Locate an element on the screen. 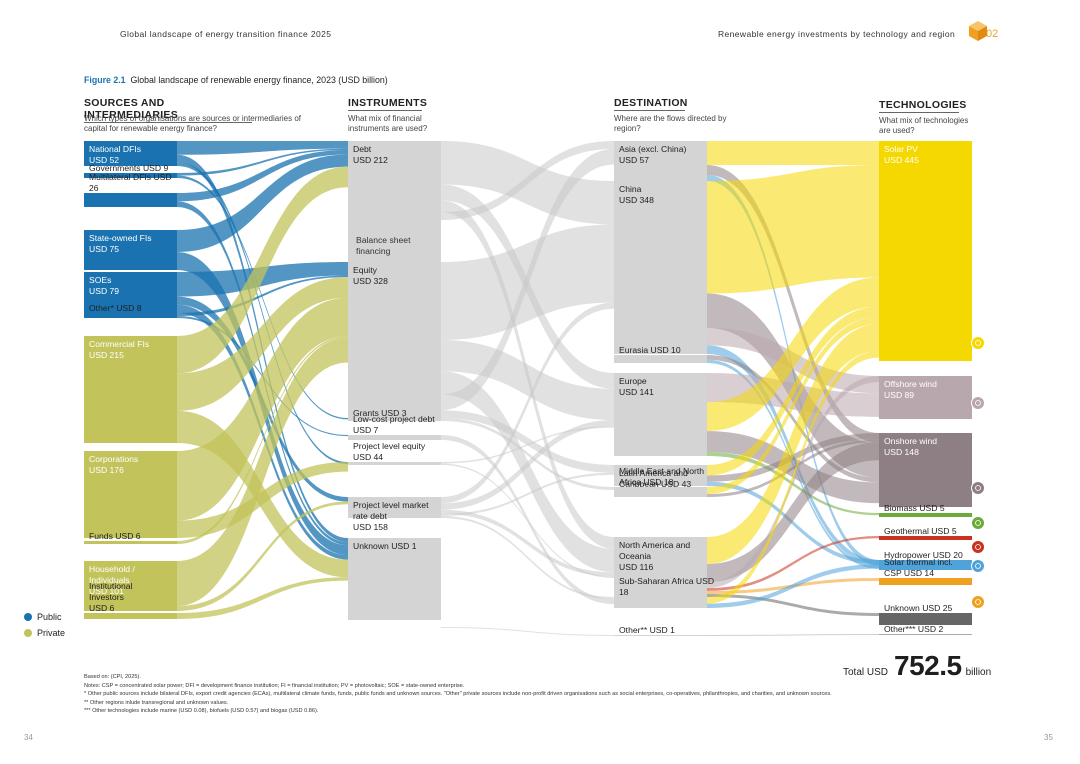  instrument-debt-label: Debt USD 212 is located at coordinates (370, 154).